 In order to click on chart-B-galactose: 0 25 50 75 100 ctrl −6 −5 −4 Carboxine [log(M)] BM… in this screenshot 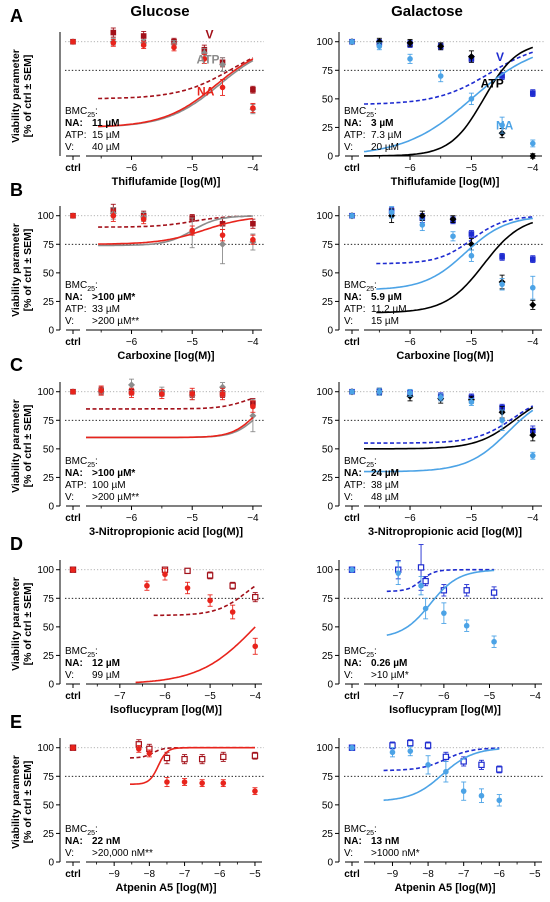, I will do `click(430, 284)`.